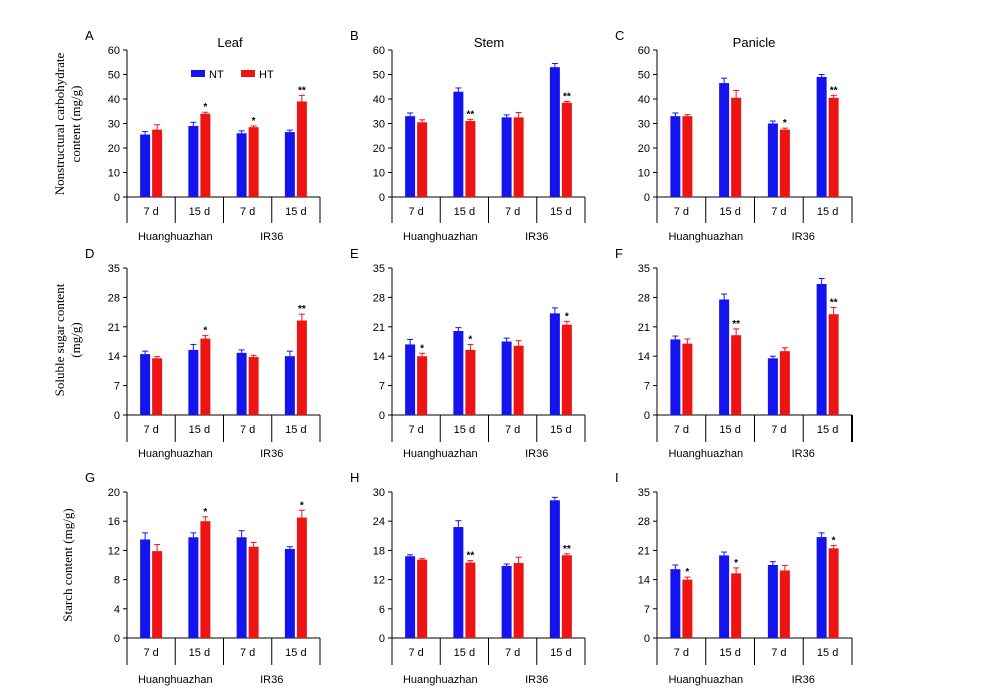  I want to click on y-tick-label: 6, so click(382, 610).